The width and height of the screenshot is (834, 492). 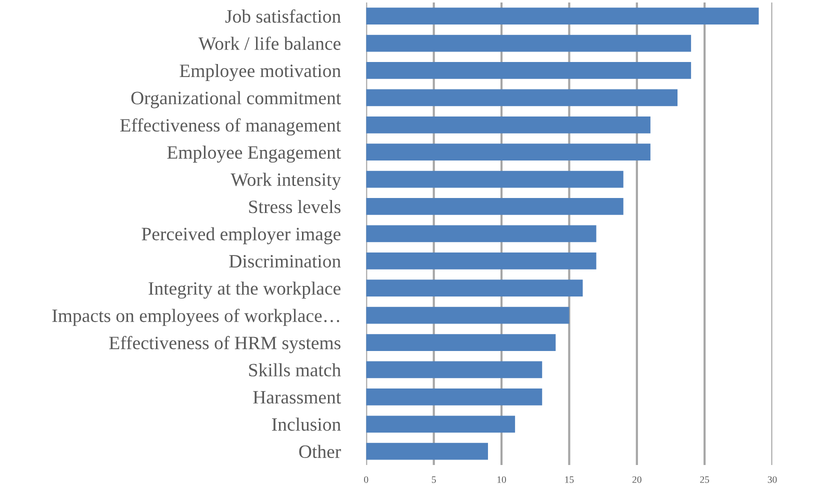 I want to click on x-tick-label: 0, so click(x=366, y=479).